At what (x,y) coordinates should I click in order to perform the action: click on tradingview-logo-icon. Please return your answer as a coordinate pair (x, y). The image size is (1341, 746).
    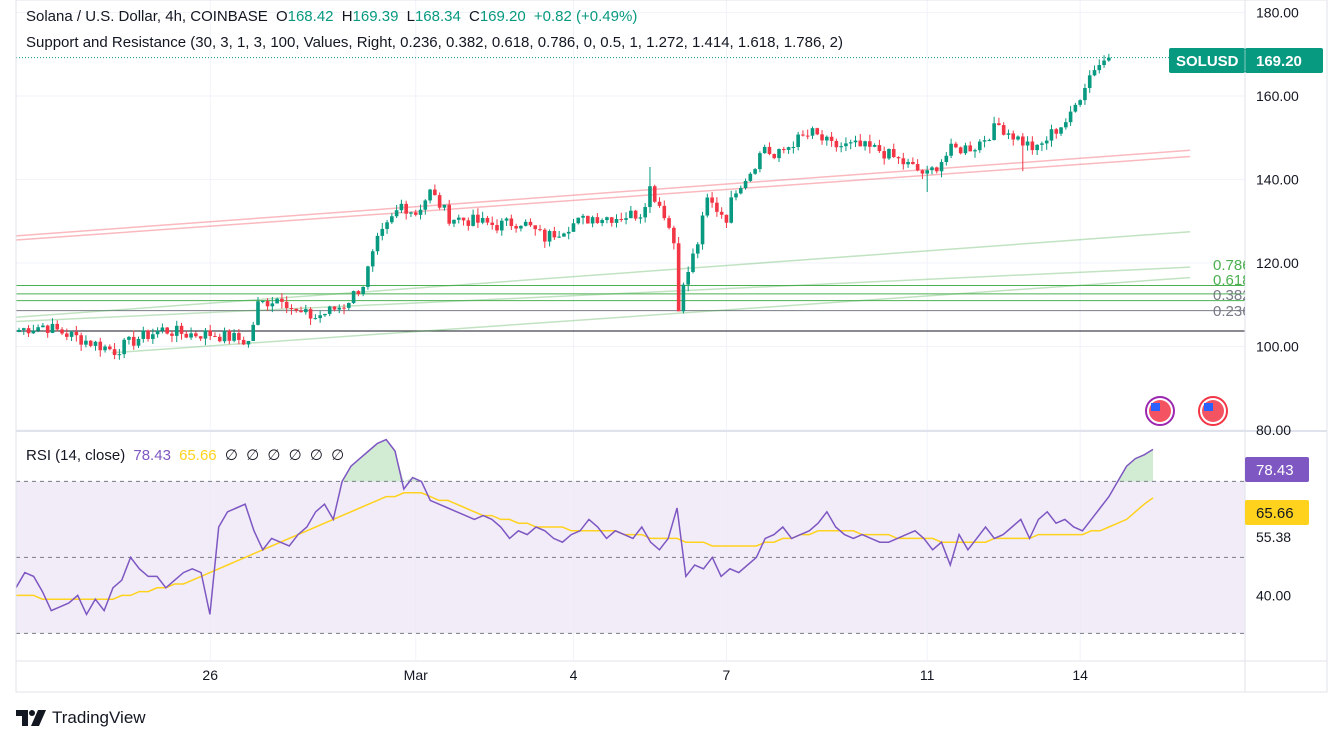
    Looking at the image, I should click on (31, 718).